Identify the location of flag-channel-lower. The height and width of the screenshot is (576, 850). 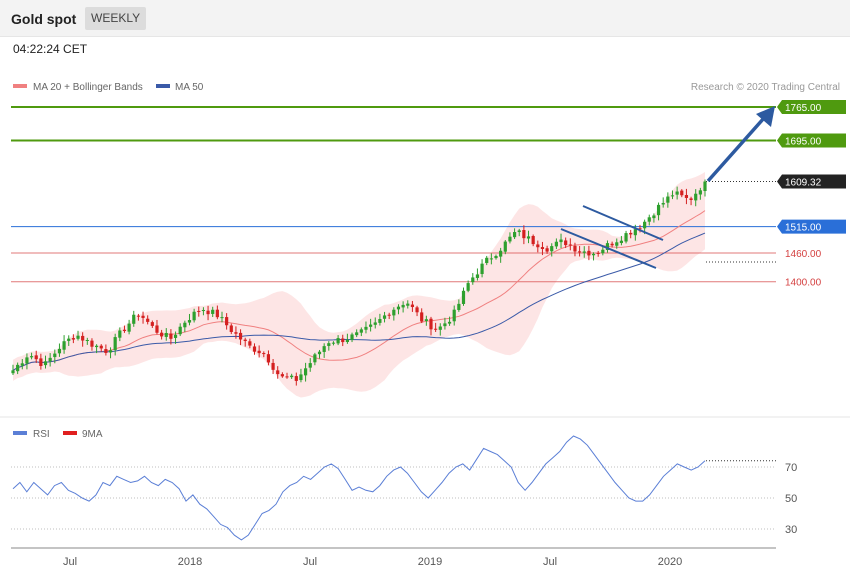
(608, 248).